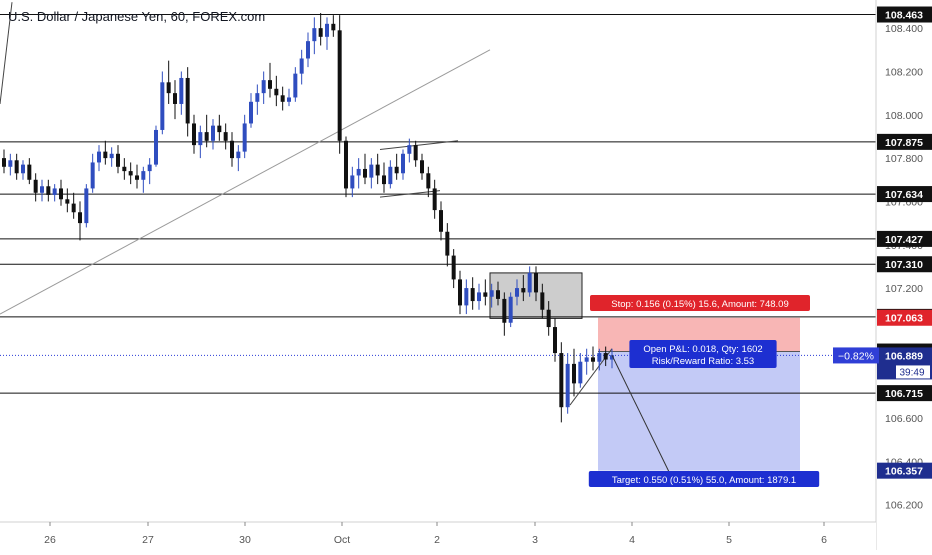 The width and height of the screenshot is (932, 555). What do you see at coordinates (913, 372) in the screenshot?
I see `countdown-bg` at bounding box center [913, 372].